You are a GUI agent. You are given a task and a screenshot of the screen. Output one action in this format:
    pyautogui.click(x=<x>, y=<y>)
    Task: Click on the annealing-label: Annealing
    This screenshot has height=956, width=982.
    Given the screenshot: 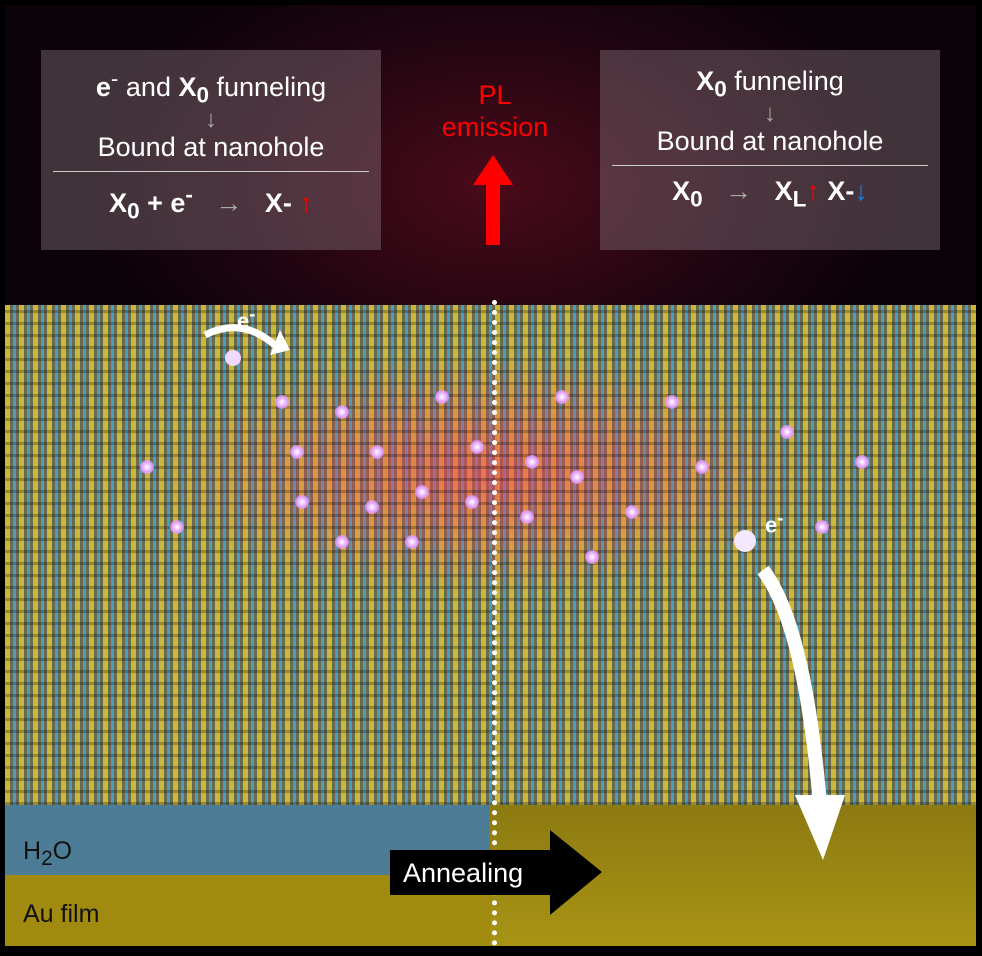 What is the action you would take?
    pyautogui.click(x=463, y=873)
    